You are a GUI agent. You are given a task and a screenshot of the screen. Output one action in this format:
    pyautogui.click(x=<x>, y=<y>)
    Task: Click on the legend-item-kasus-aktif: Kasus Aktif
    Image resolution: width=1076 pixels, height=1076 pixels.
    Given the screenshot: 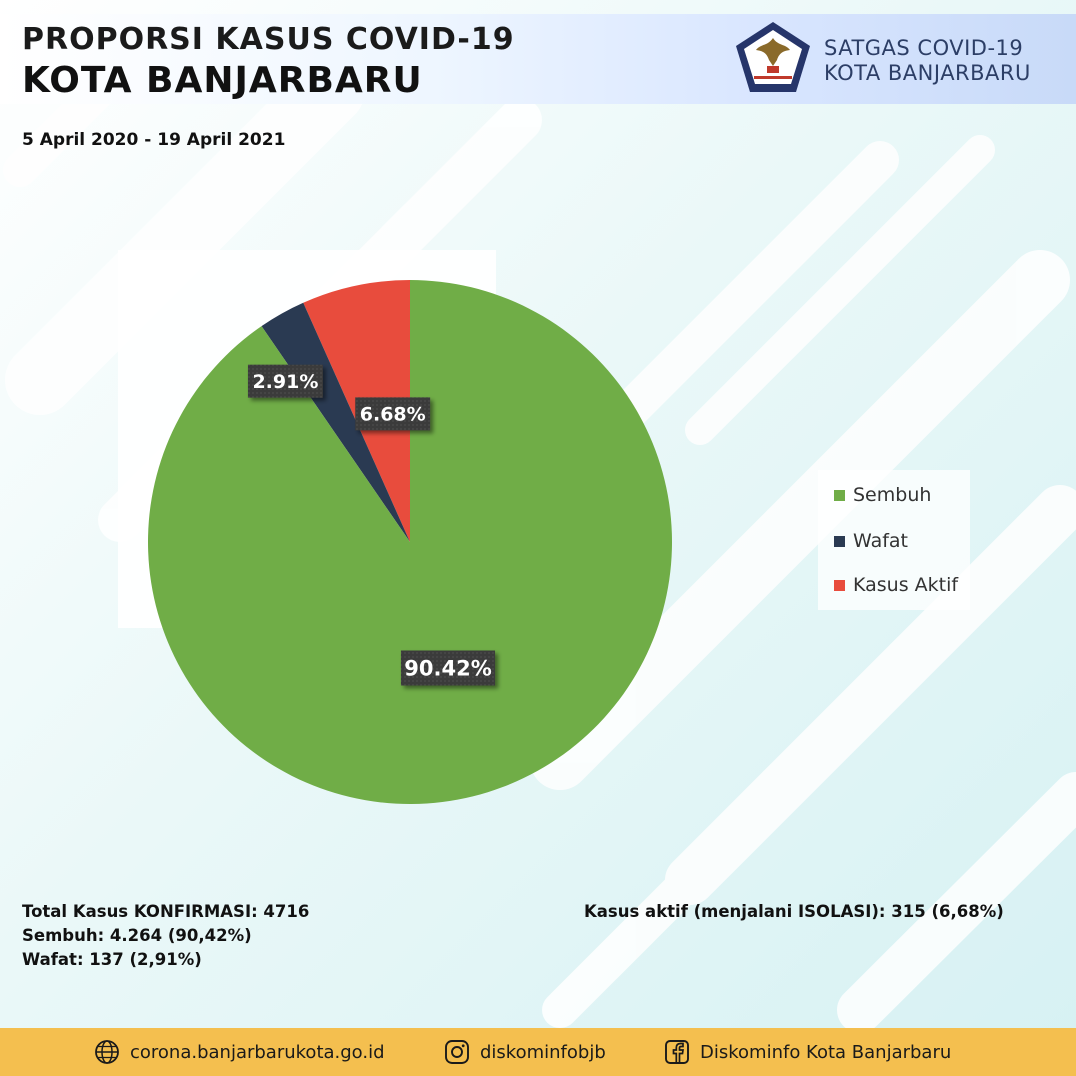 What is the action you would take?
    pyautogui.click(x=896, y=585)
    